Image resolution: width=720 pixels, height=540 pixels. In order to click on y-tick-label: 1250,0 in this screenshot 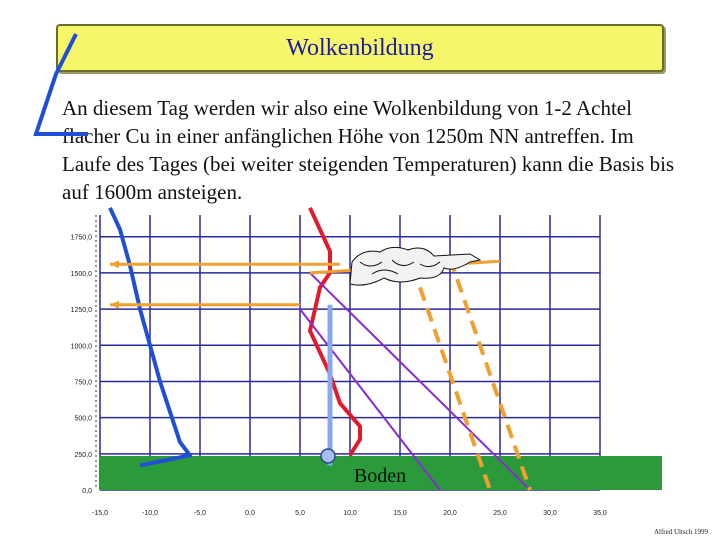, I will do `click(82, 310)`.